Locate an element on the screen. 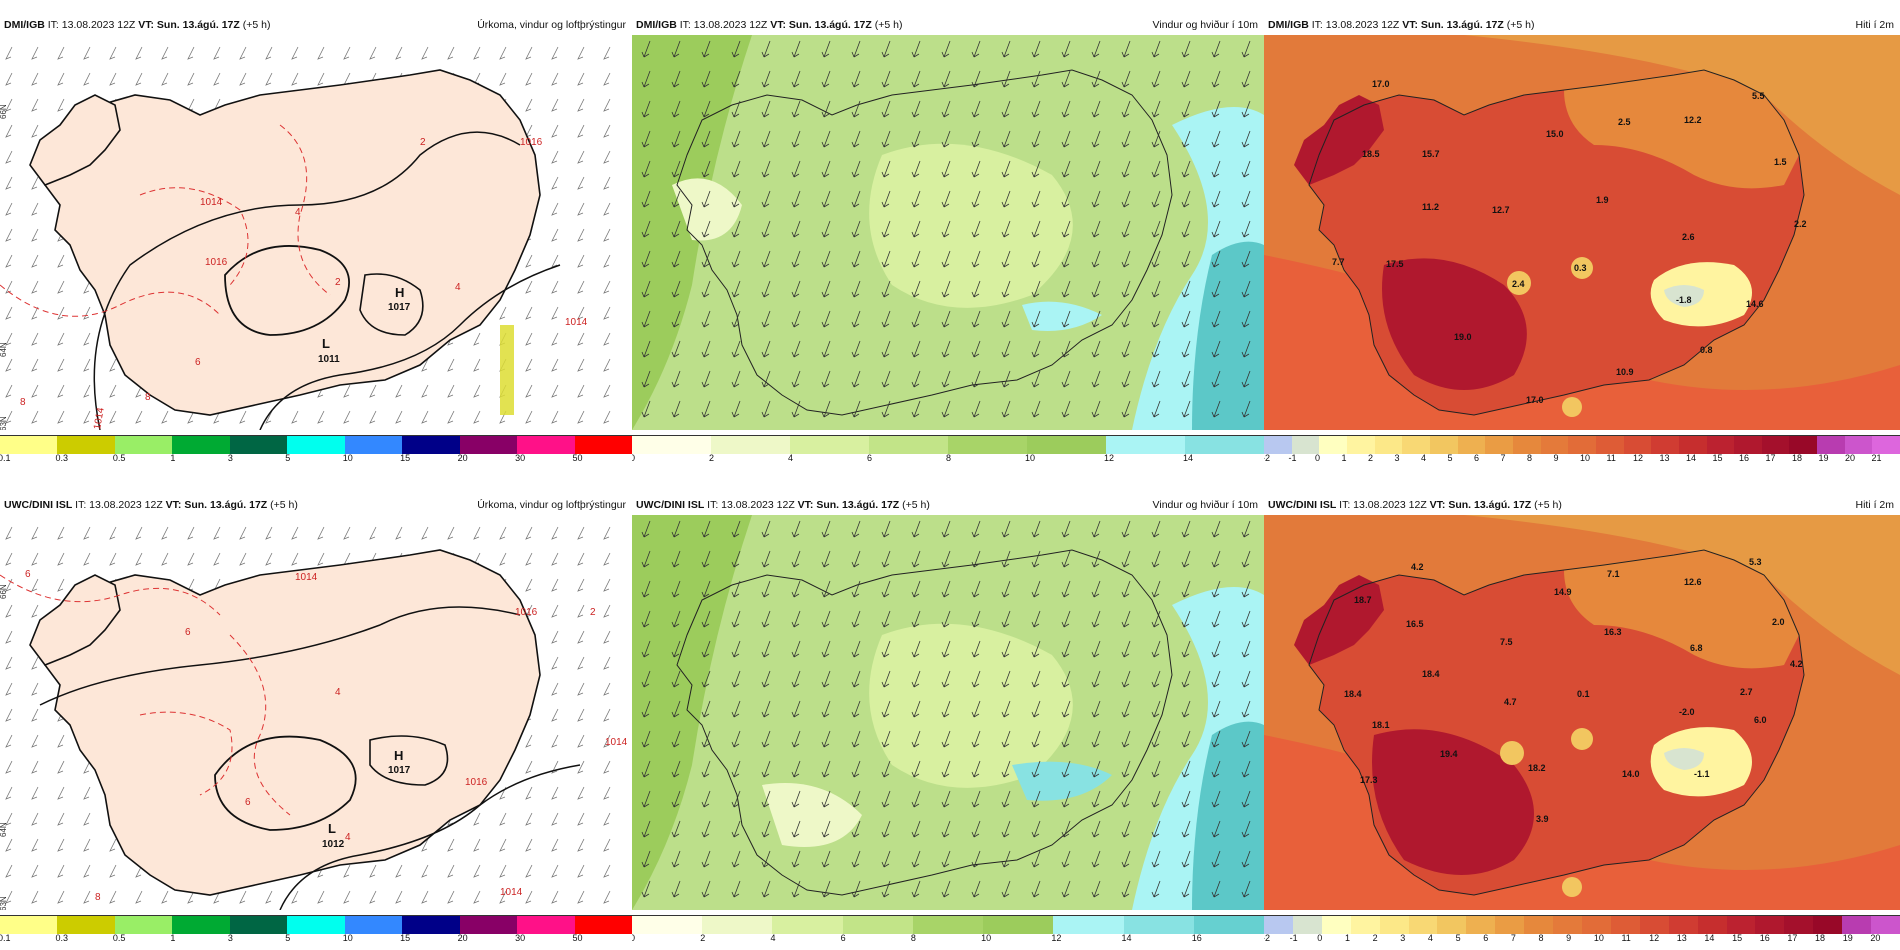 The width and height of the screenshot is (1900, 950). temp-value: 7.1 is located at coordinates (1613, 574).